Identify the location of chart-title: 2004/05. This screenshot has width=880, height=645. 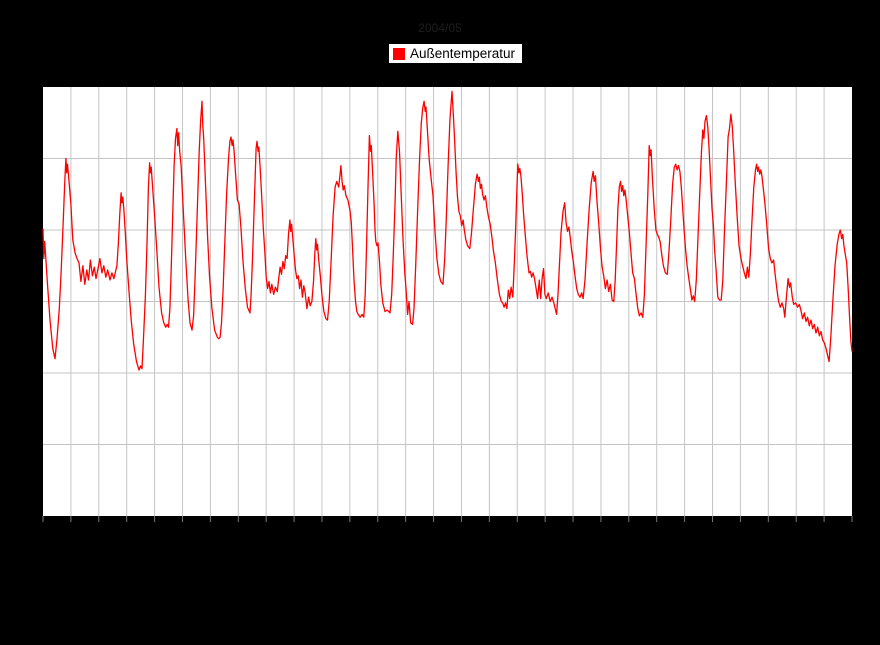
(440, 28).